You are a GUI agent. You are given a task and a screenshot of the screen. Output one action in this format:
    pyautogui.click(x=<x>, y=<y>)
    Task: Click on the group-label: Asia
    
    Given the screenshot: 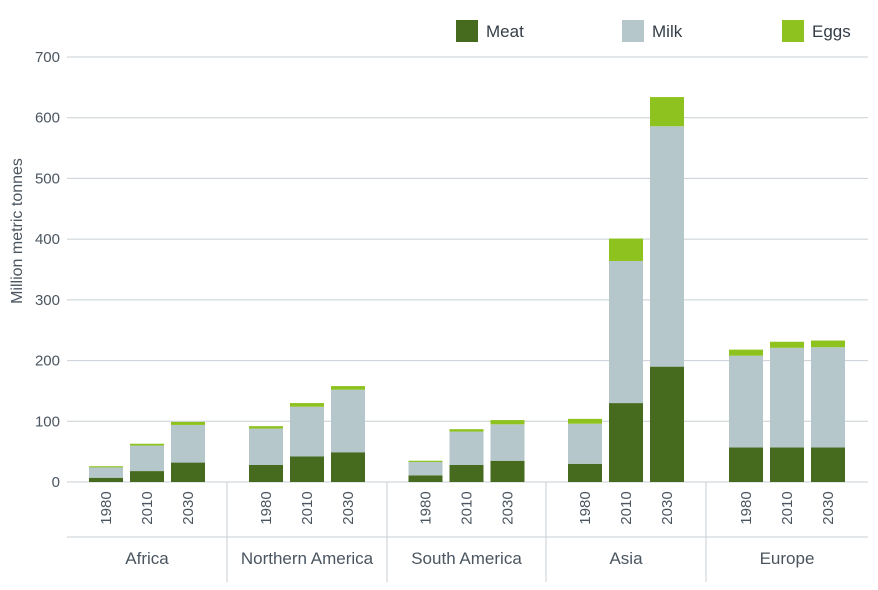 What is the action you would take?
    pyautogui.click(x=626, y=558)
    